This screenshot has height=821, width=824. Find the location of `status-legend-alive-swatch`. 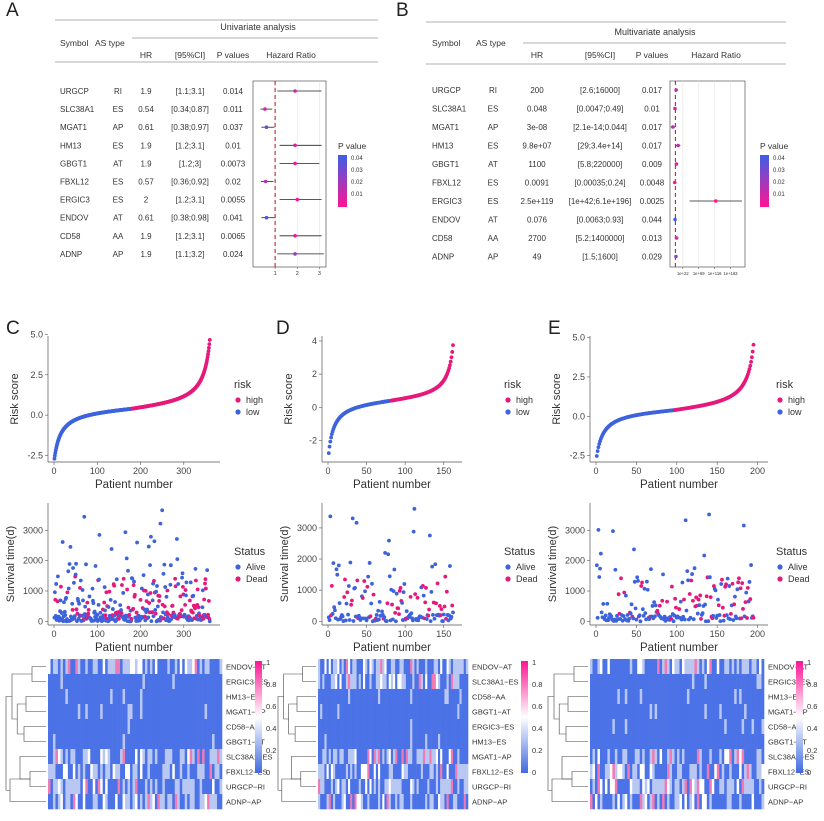

status-legend-alive-swatch is located at coordinates (508, 567).